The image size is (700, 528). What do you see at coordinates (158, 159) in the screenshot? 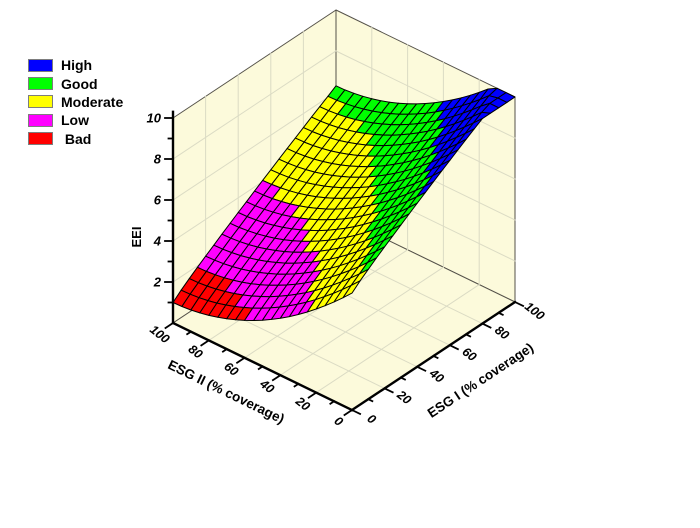
I see `z-tick-label: 8` at bounding box center [158, 159].